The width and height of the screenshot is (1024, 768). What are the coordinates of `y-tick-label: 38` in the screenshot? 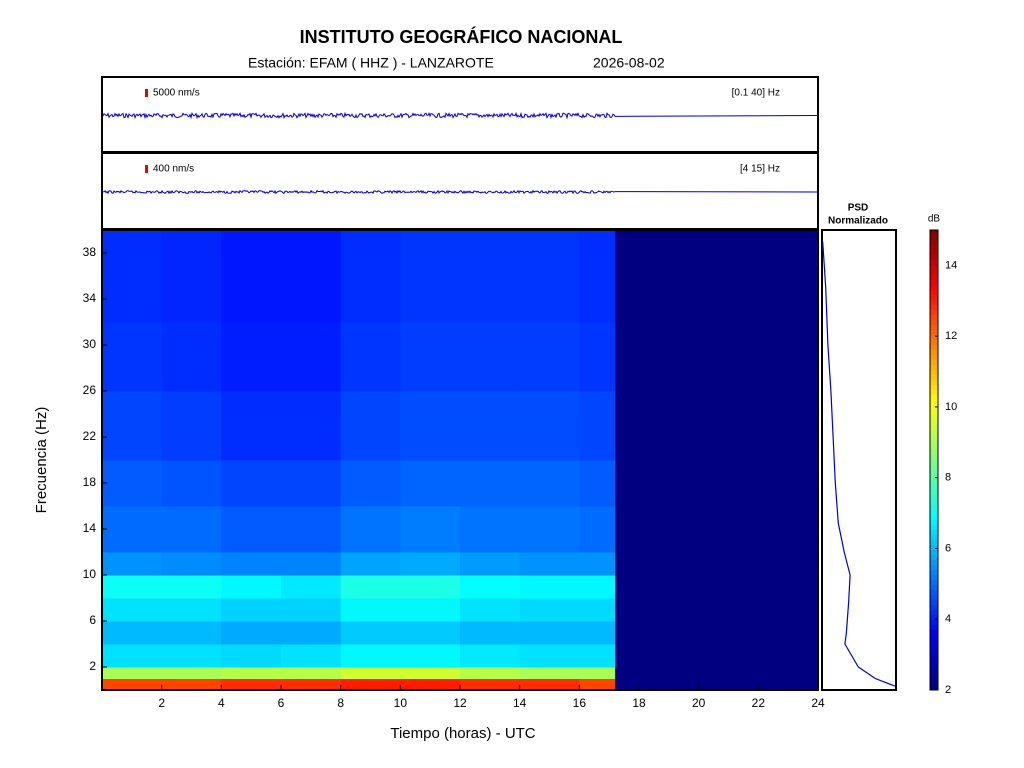 It's located at (90, 252).